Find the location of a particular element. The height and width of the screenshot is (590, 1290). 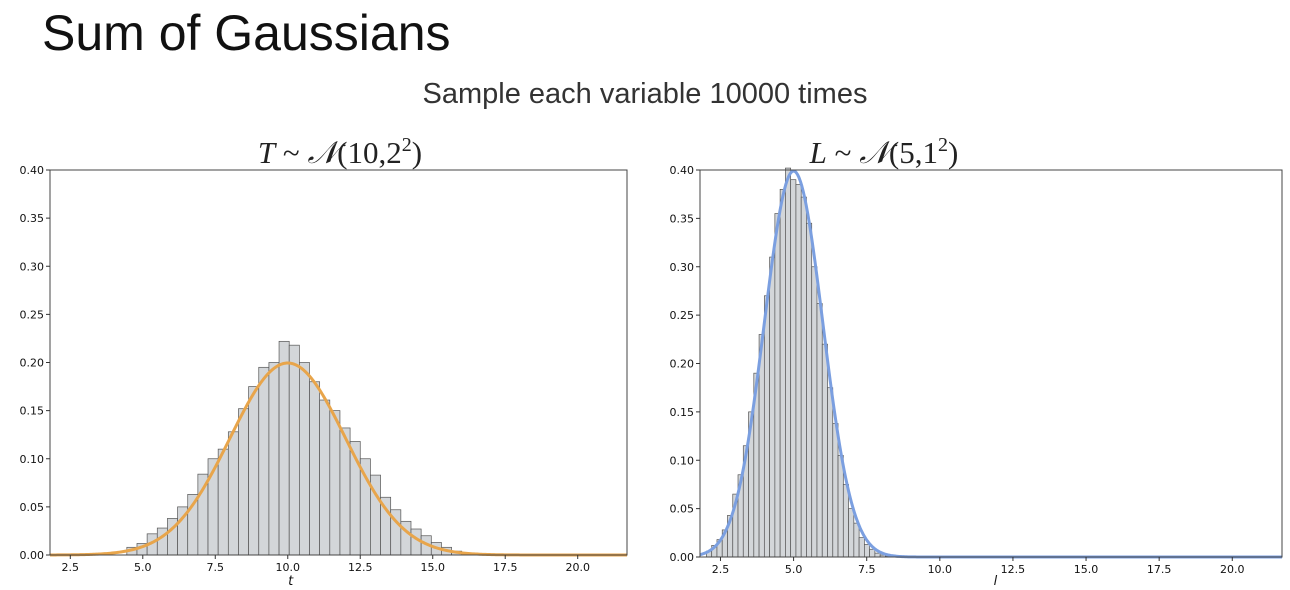

chart2-ytick-label: 0.15 is located at coordinates (682, 412).